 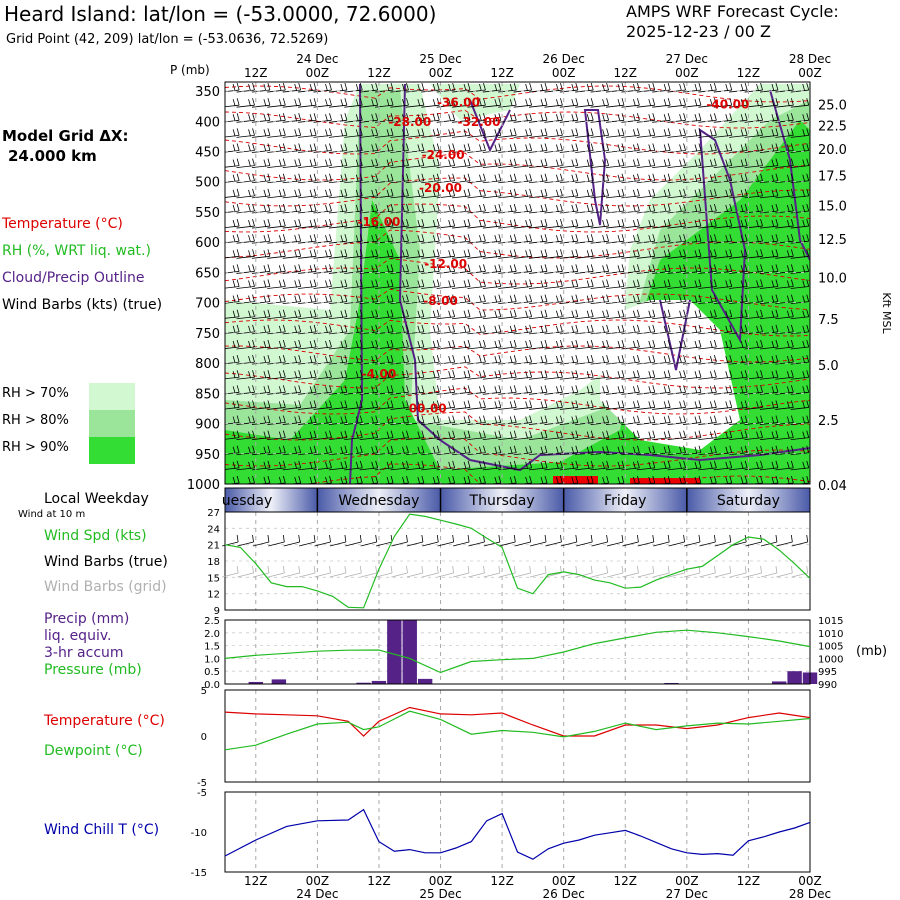 I want to click on precip-tick-label: 1.0, so click(x=212, y=659).